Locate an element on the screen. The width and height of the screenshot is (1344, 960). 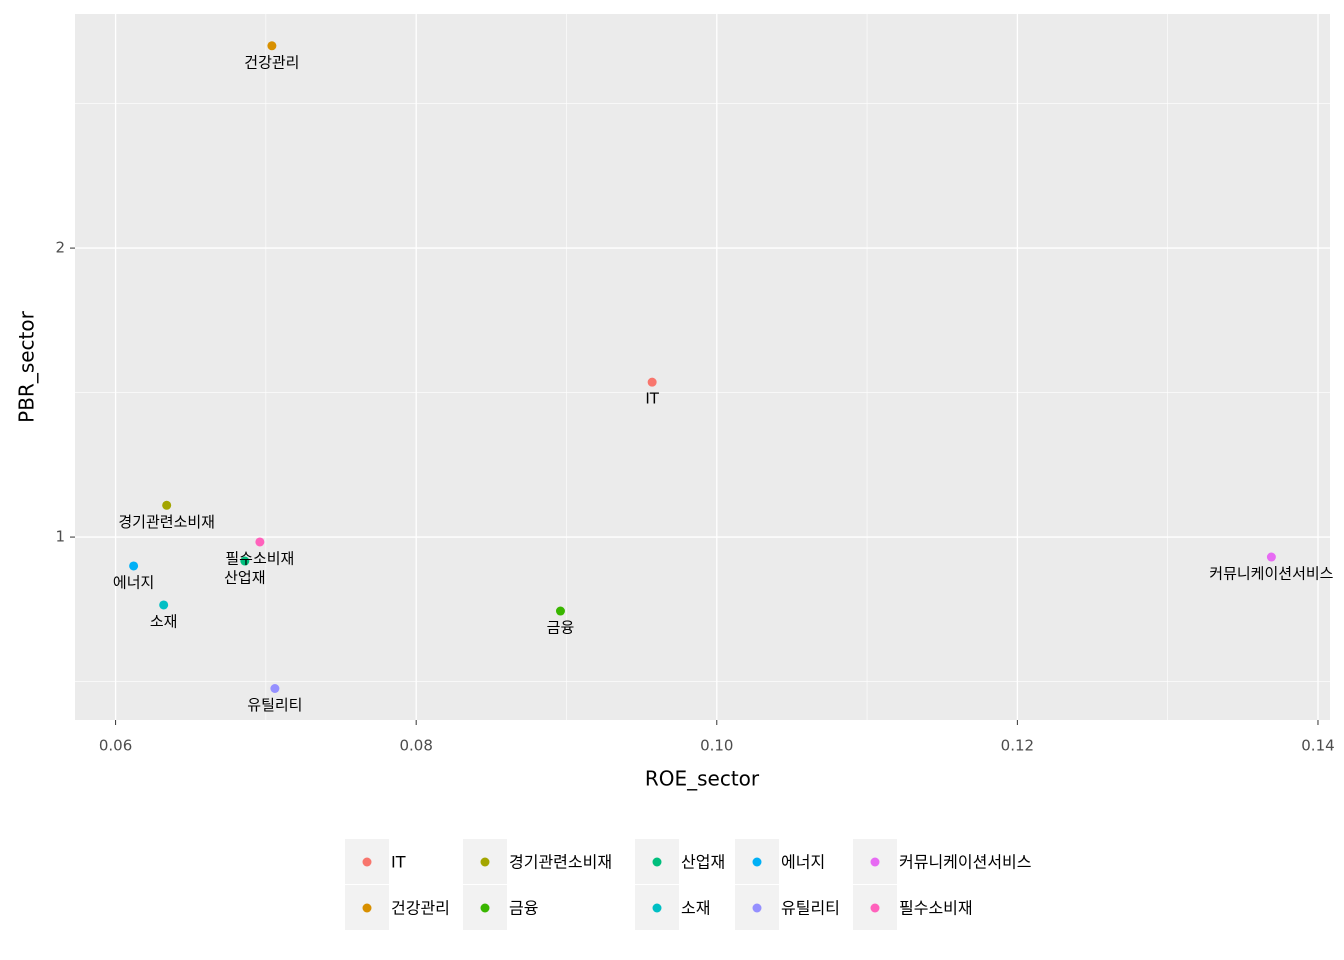
legend-label: 산업재 is located at coordinates (703, 862).